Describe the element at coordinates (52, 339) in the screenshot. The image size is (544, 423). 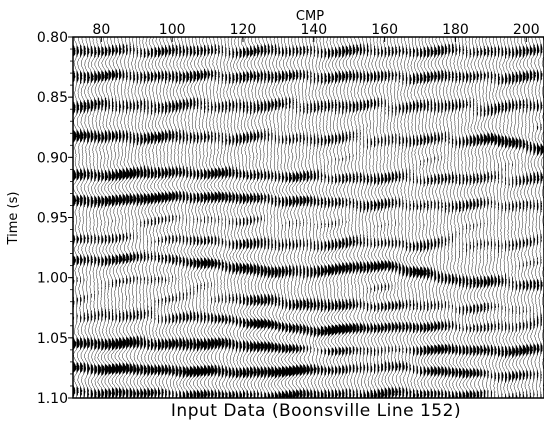
I see `y-tick-label: 1.05` at that location.